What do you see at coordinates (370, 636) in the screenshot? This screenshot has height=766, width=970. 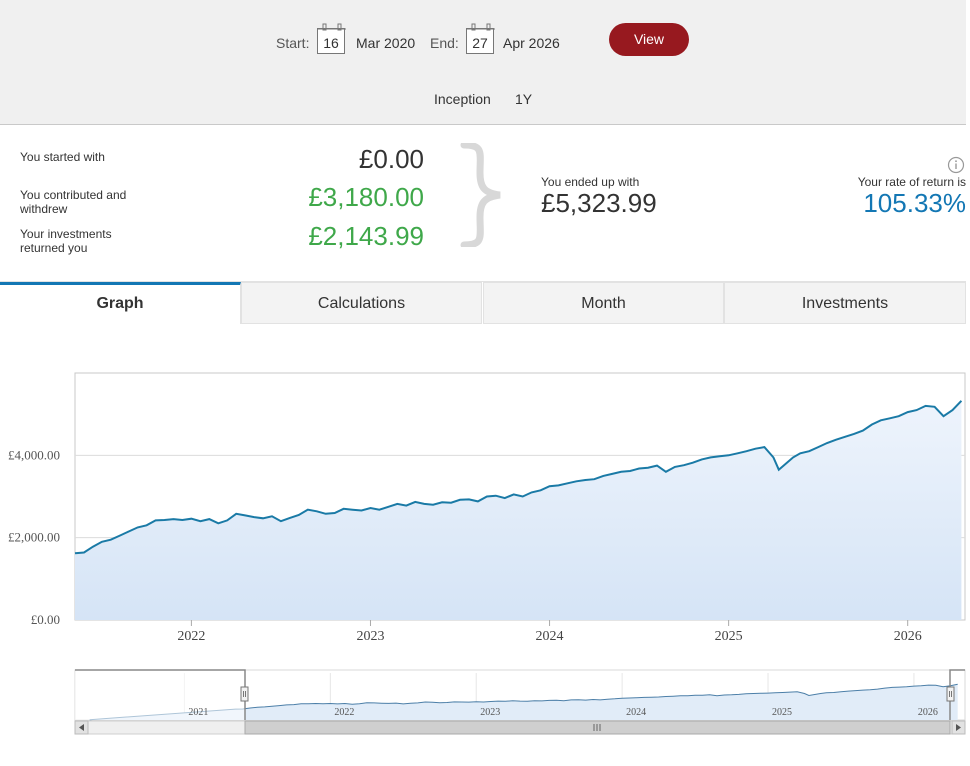 I see `x-tick-label: 2023` at bounding box center [370, 636].